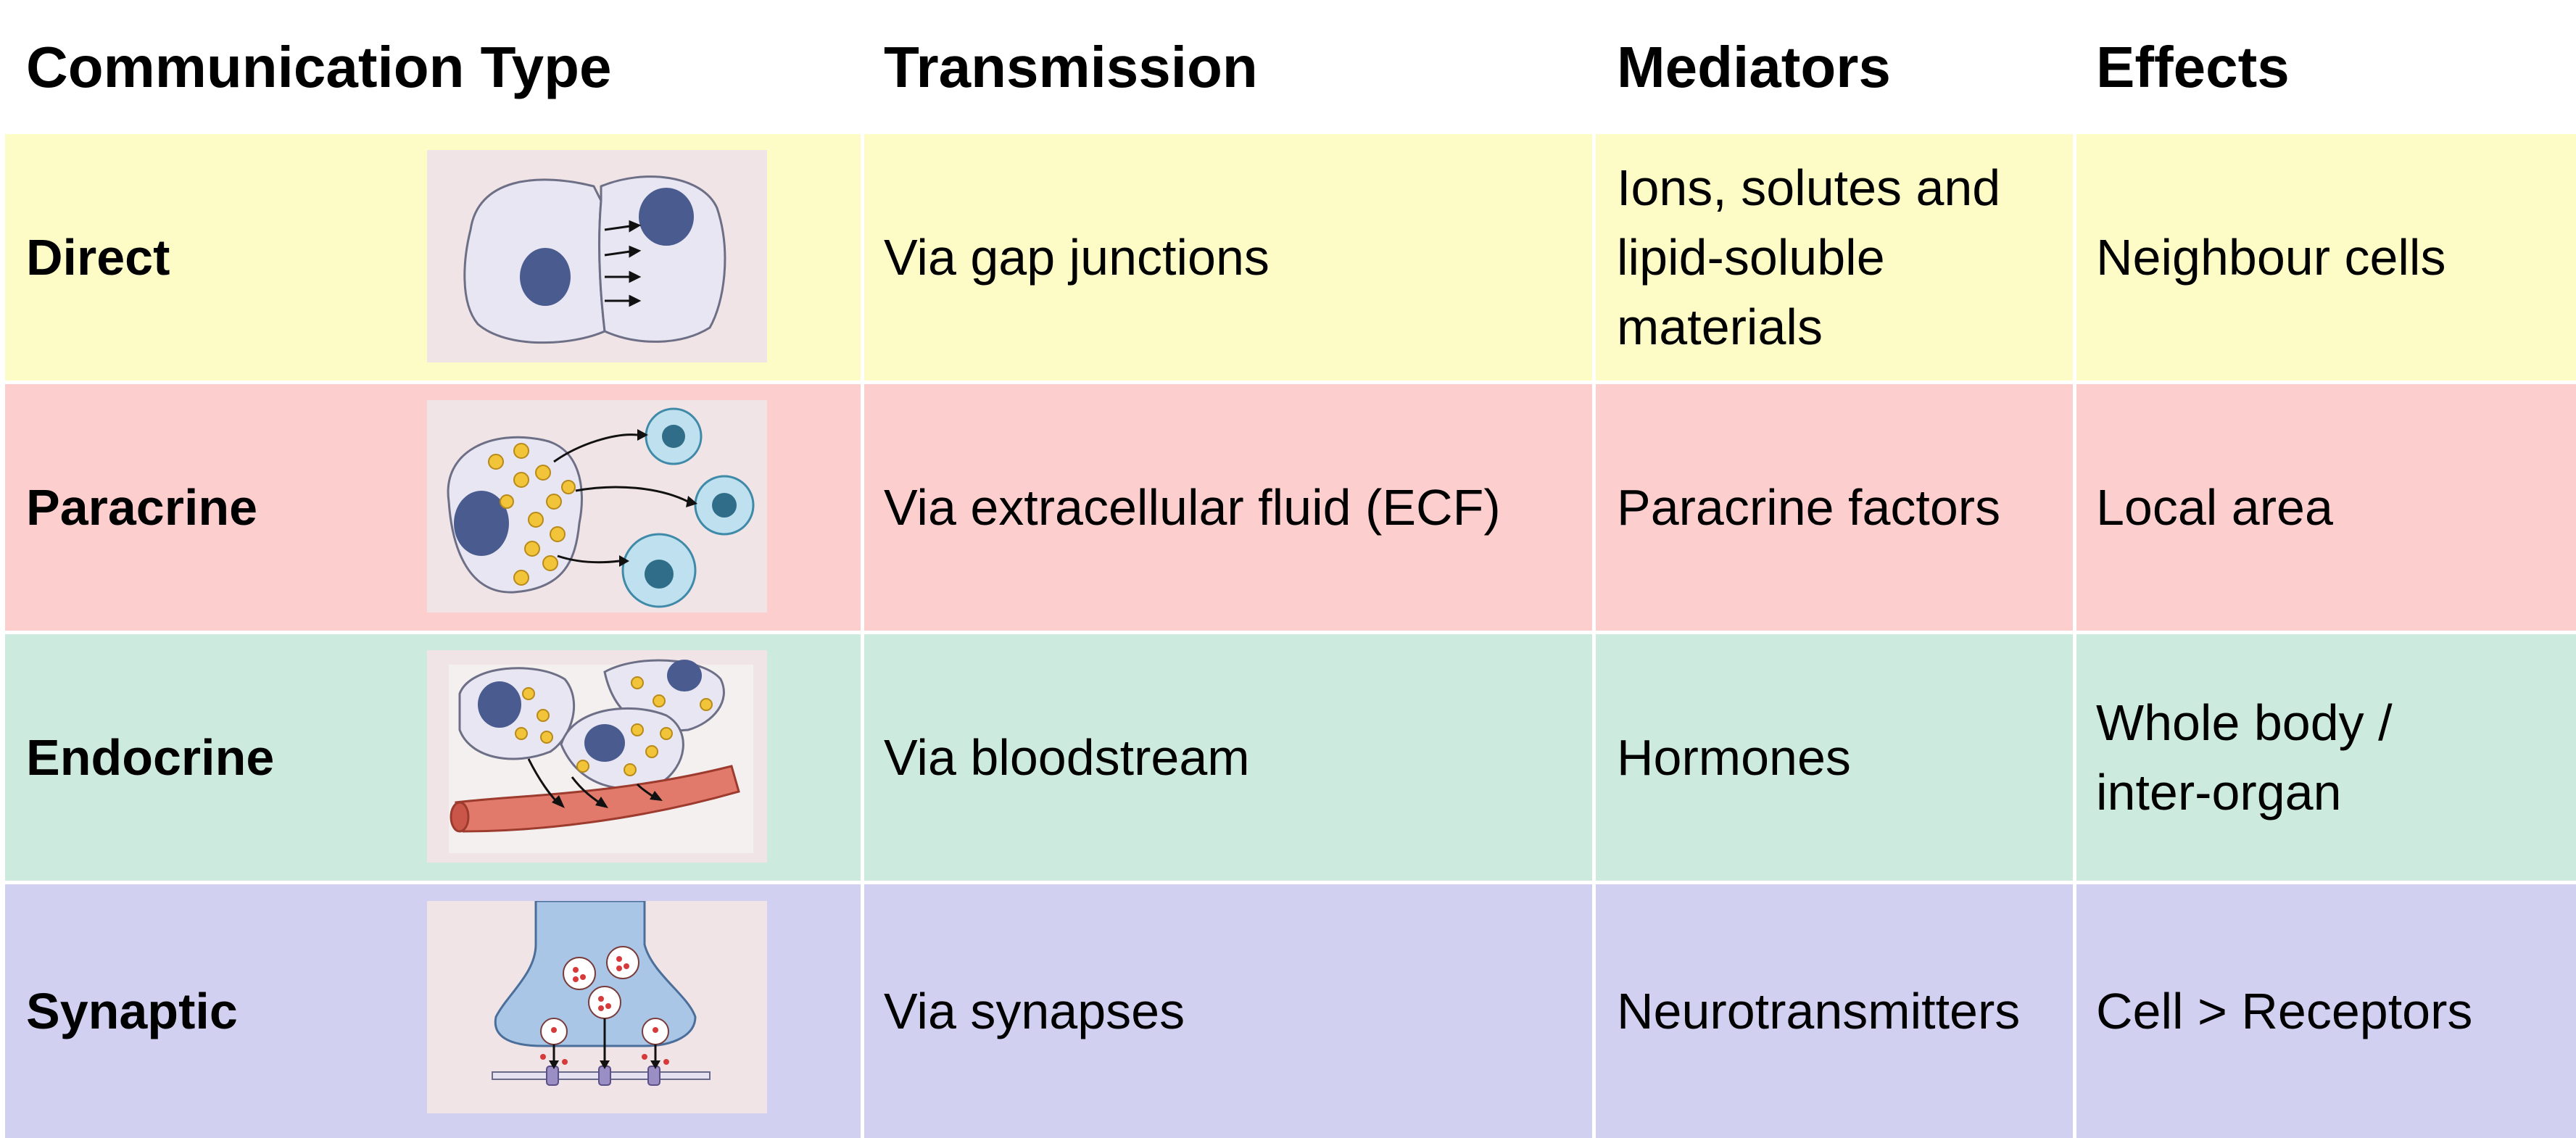  I want to click on transmission-cell: Via synapses, so click(1034, 1011).